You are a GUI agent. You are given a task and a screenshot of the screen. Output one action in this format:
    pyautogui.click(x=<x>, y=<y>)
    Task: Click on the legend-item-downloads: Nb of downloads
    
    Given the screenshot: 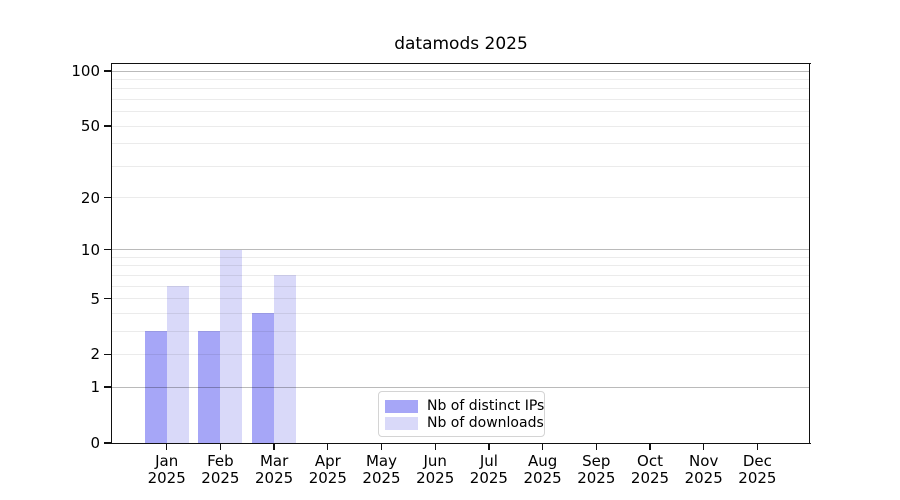 What is the action you would take?
    pyautogui.click(x=464, y=423)
    